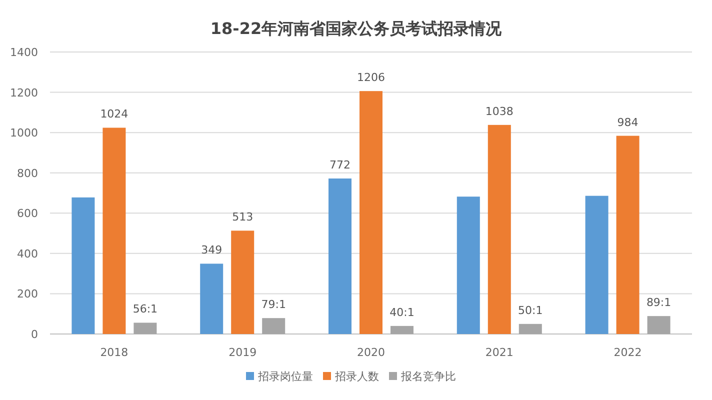 The height and width of the screenshot is (400, 712). What do you see at coordinates (285, 376) in the screenshot?
I see `legend-label: 招录岗位量` at bounding box center [285, 376].